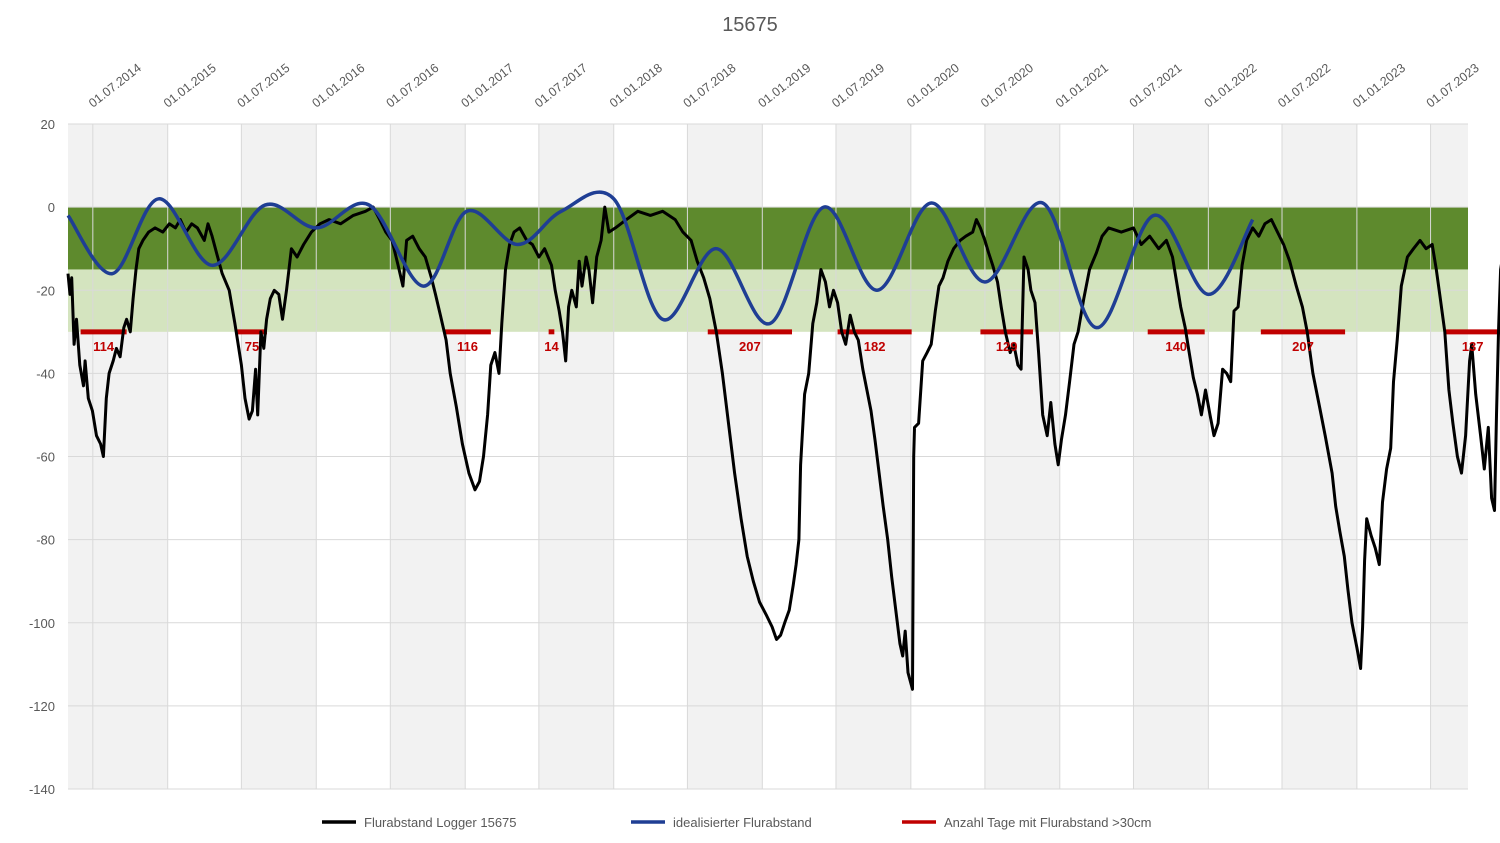  What do you see at coordinates (467, 346) in the screenshot?
I see `threshold-period-label: 116` at bounding box center [467, 346].